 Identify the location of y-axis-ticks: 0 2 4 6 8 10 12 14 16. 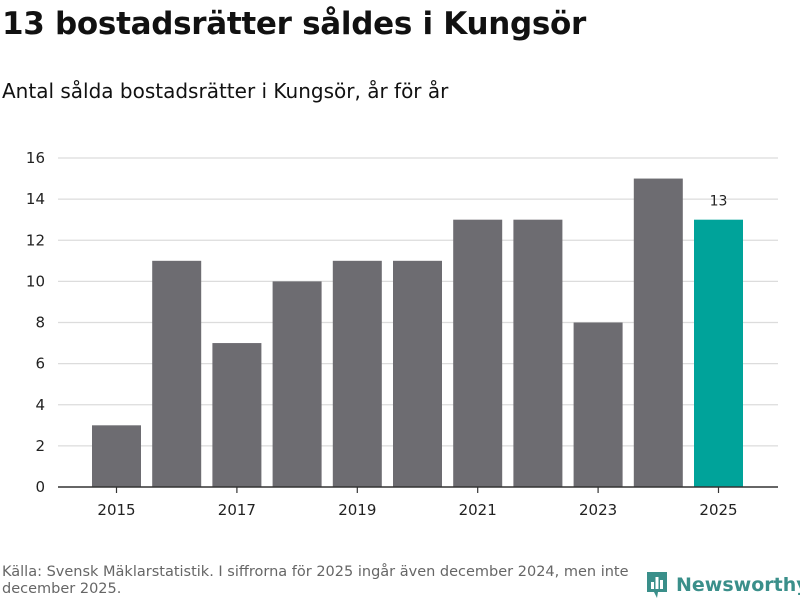
(35, 322).